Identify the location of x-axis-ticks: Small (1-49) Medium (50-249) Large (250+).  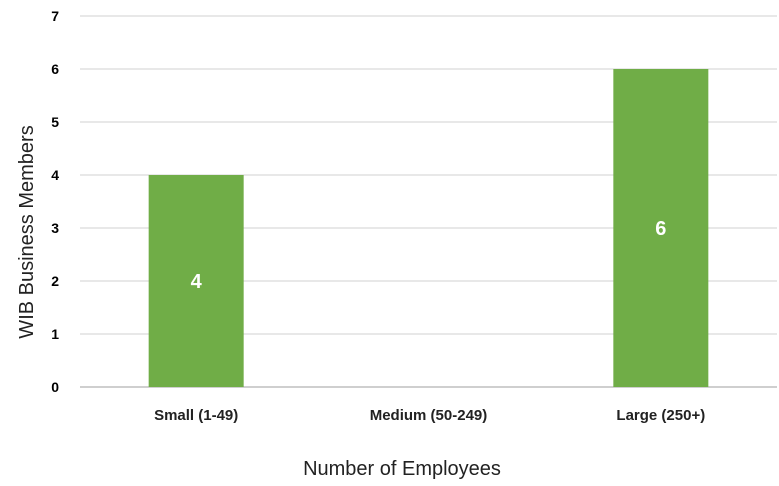
(429, 415).